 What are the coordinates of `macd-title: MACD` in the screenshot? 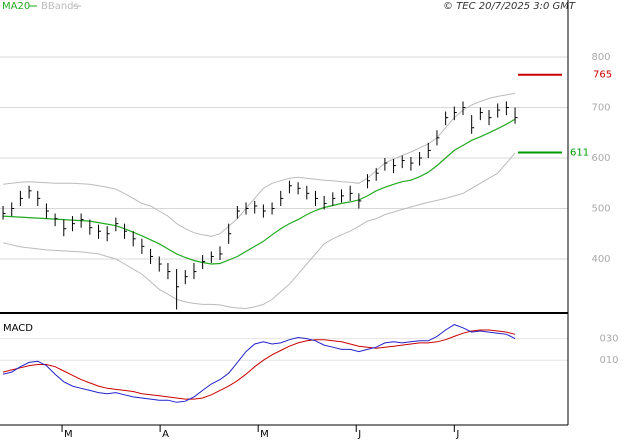 It's located at (18, 328).